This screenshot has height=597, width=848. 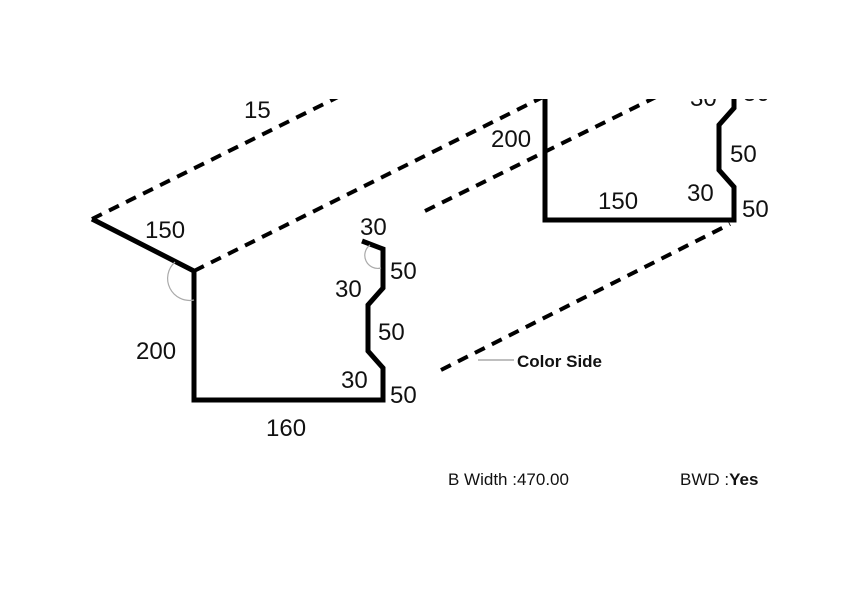 I want to click on bwd-value: Yes, so click(x=744, y=479).